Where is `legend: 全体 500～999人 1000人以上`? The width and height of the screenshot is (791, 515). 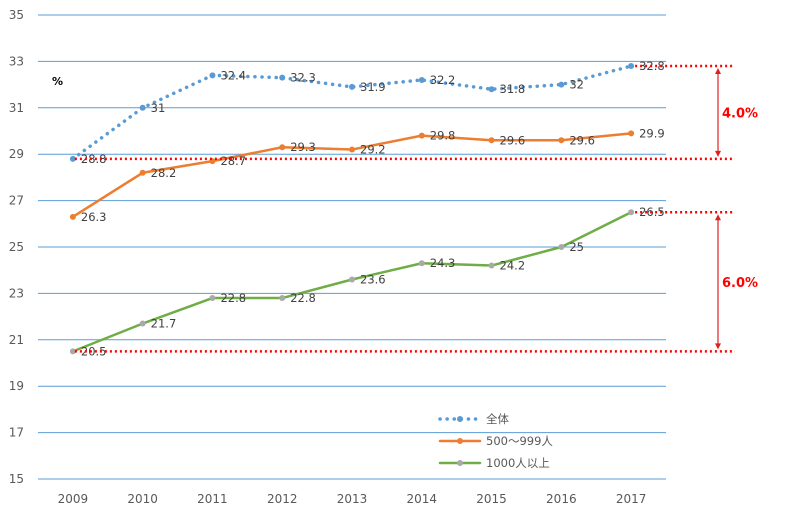 legend: 全体 500～999人 1000人以上 is located at coordinates (495, 441).